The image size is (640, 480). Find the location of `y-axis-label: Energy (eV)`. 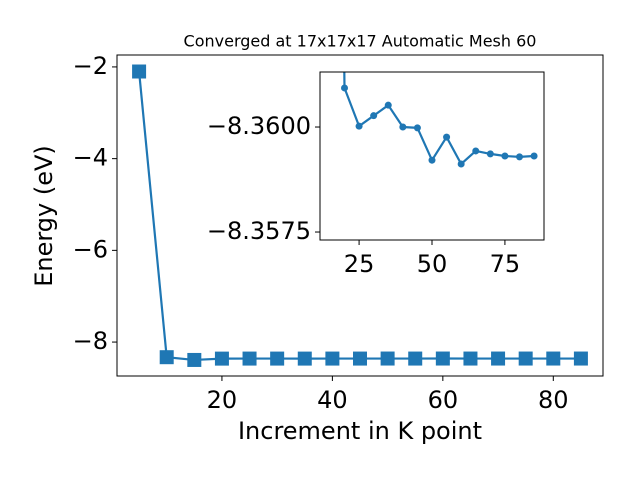

y-axis-label: Energy (eV) is located at coordinates (44, 216).